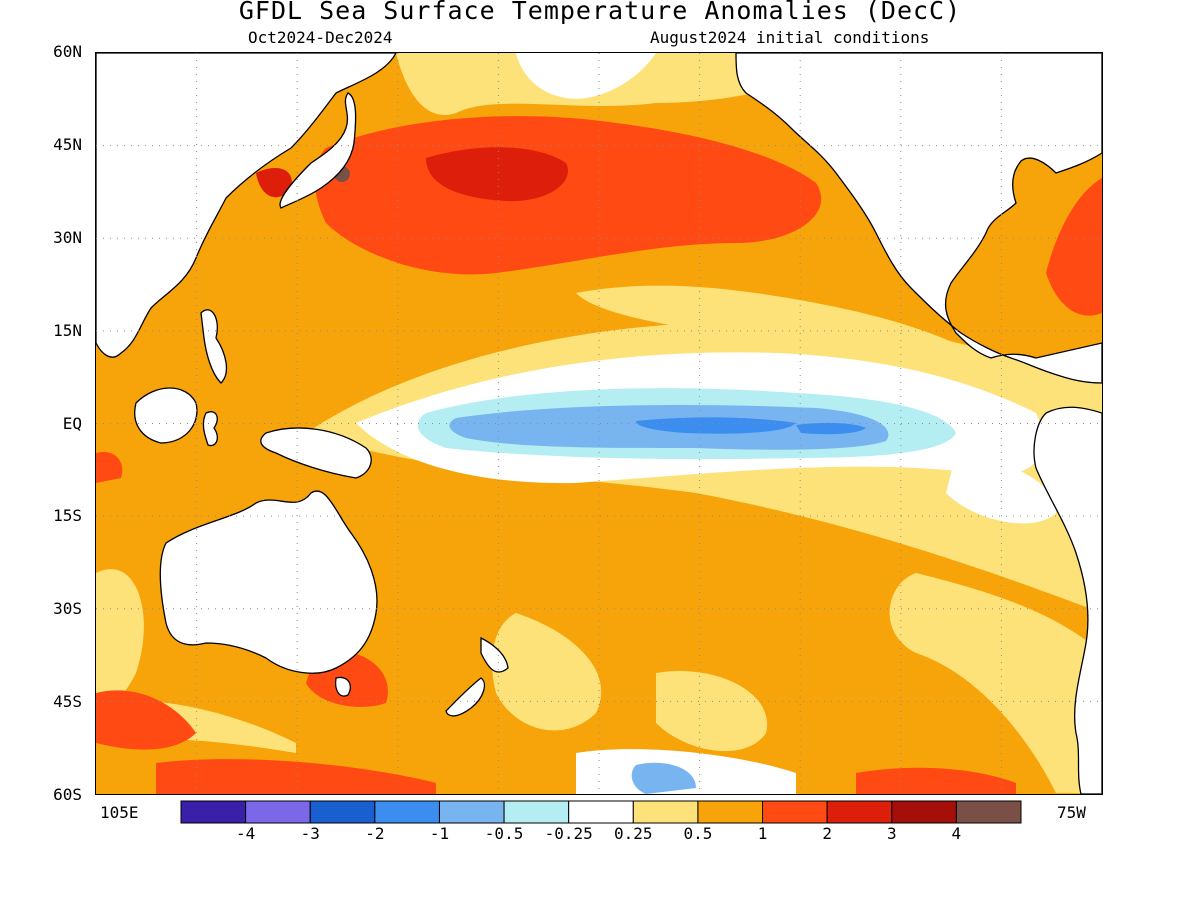 The height and width of the screenshot is (900, 1200). I want to click on colorbar-label: 2, so click(827, 833).